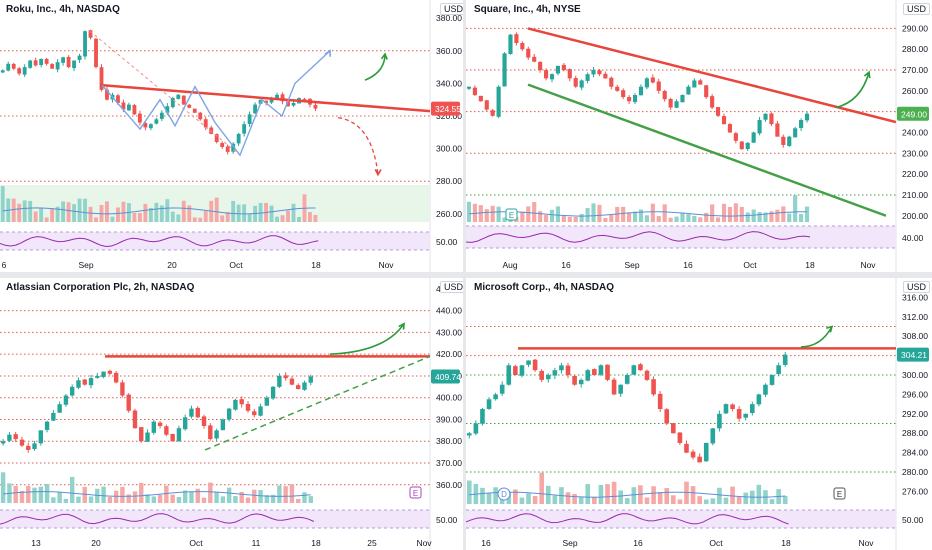  What do you see at coordinates (449, 51) in the screenshot?
I see `y-tick-label: 360.00` at bounding box center [449, 51].